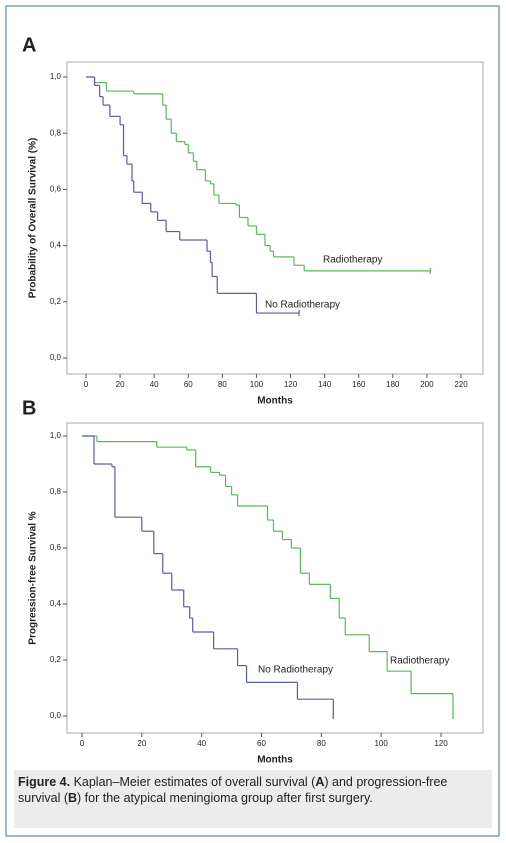 The width and height of the screenshot is (506, 843). I want to click on x-tick-label: 180, so click(393, 384).